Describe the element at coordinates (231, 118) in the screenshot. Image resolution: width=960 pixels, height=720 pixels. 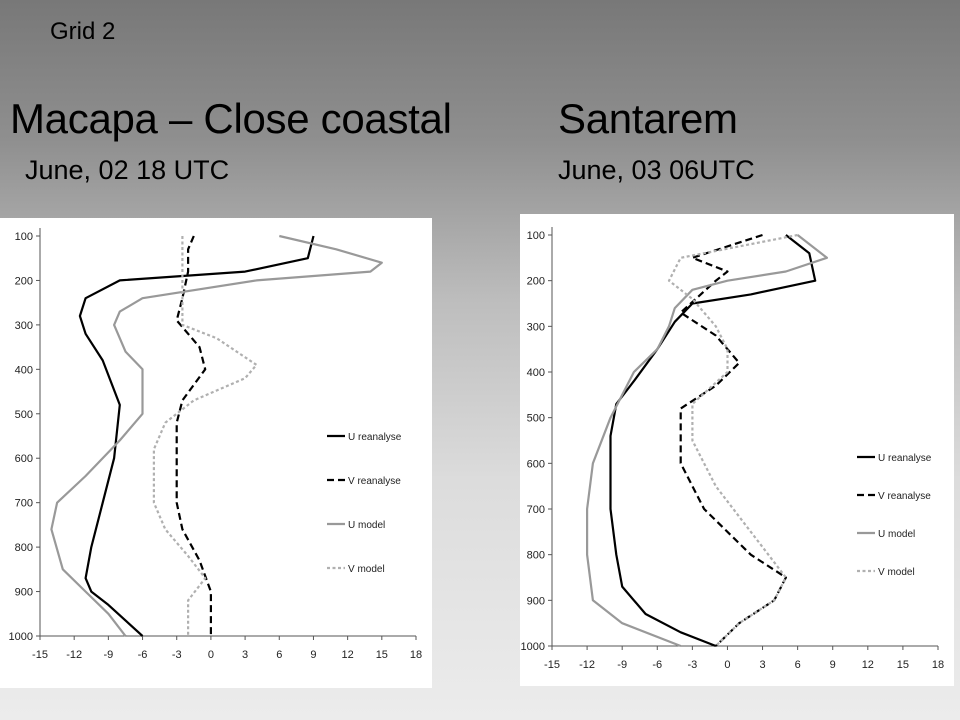
I see `left-chart-title: Macapa – Close coastal` at that location.